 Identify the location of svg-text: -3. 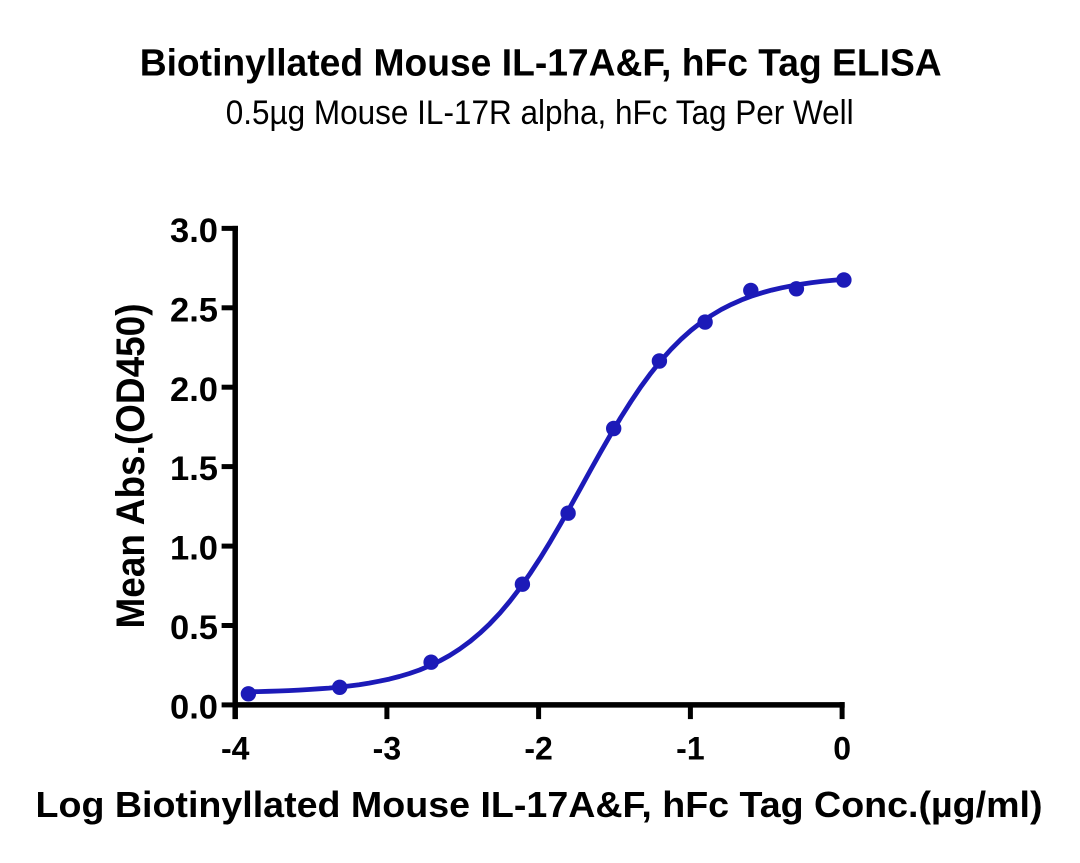
(387, 749).